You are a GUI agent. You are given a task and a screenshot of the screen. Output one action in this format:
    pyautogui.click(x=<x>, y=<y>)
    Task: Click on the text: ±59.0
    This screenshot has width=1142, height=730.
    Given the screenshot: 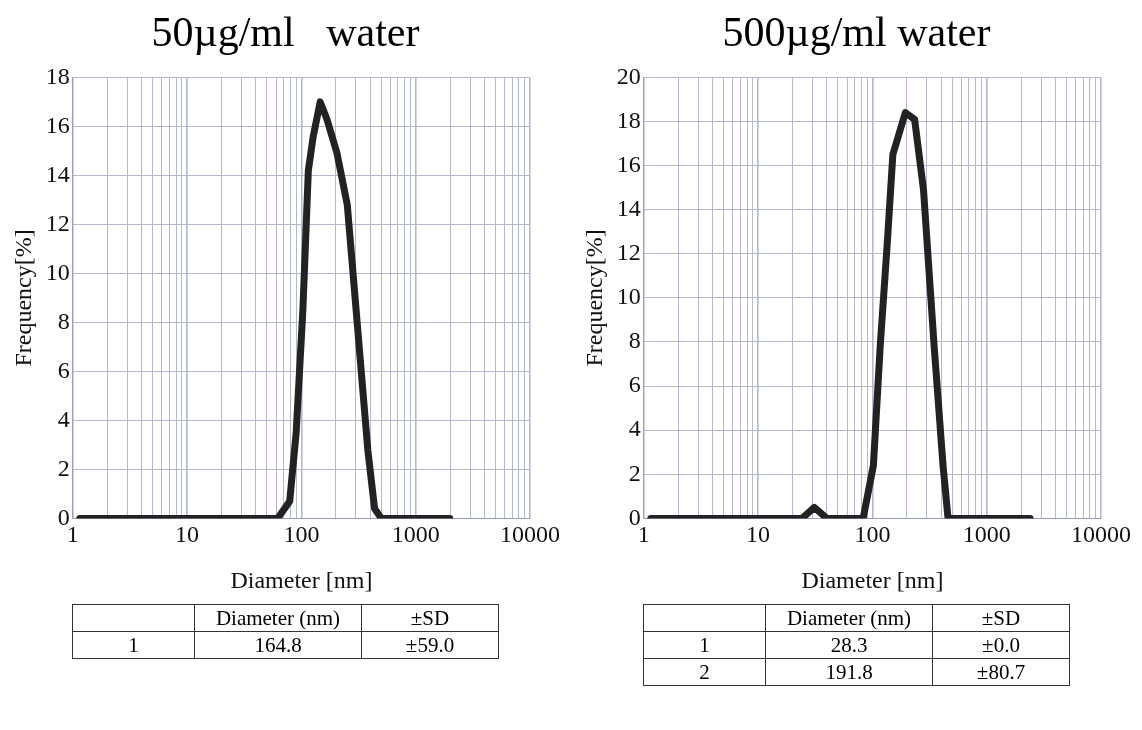 What is the action you would take?
    pyautogui.click(x=430, y=645)
    